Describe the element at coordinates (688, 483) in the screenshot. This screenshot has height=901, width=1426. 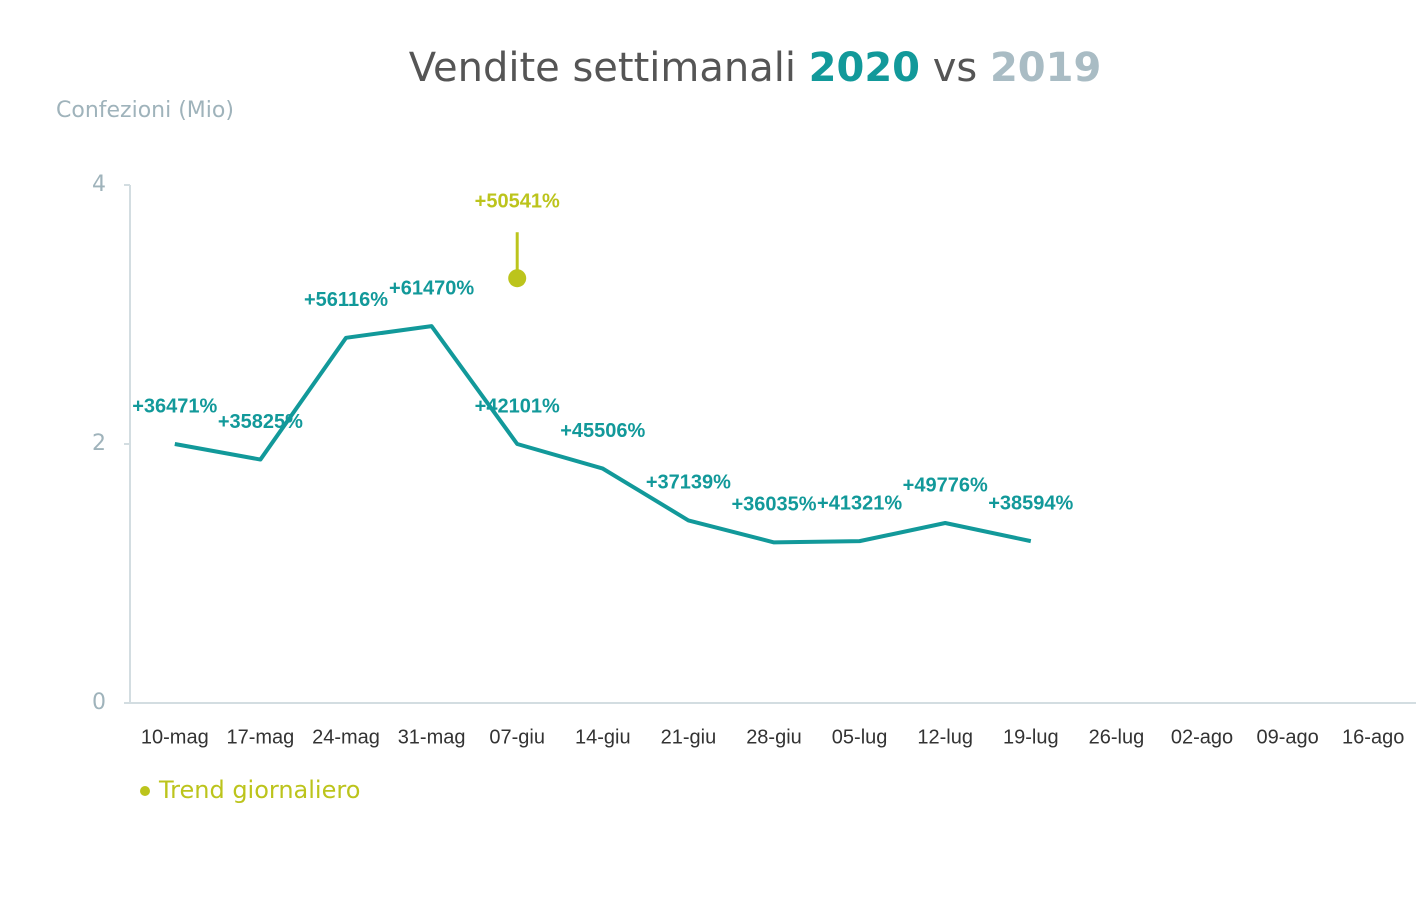
I see `data-label: +37139%` at that location.